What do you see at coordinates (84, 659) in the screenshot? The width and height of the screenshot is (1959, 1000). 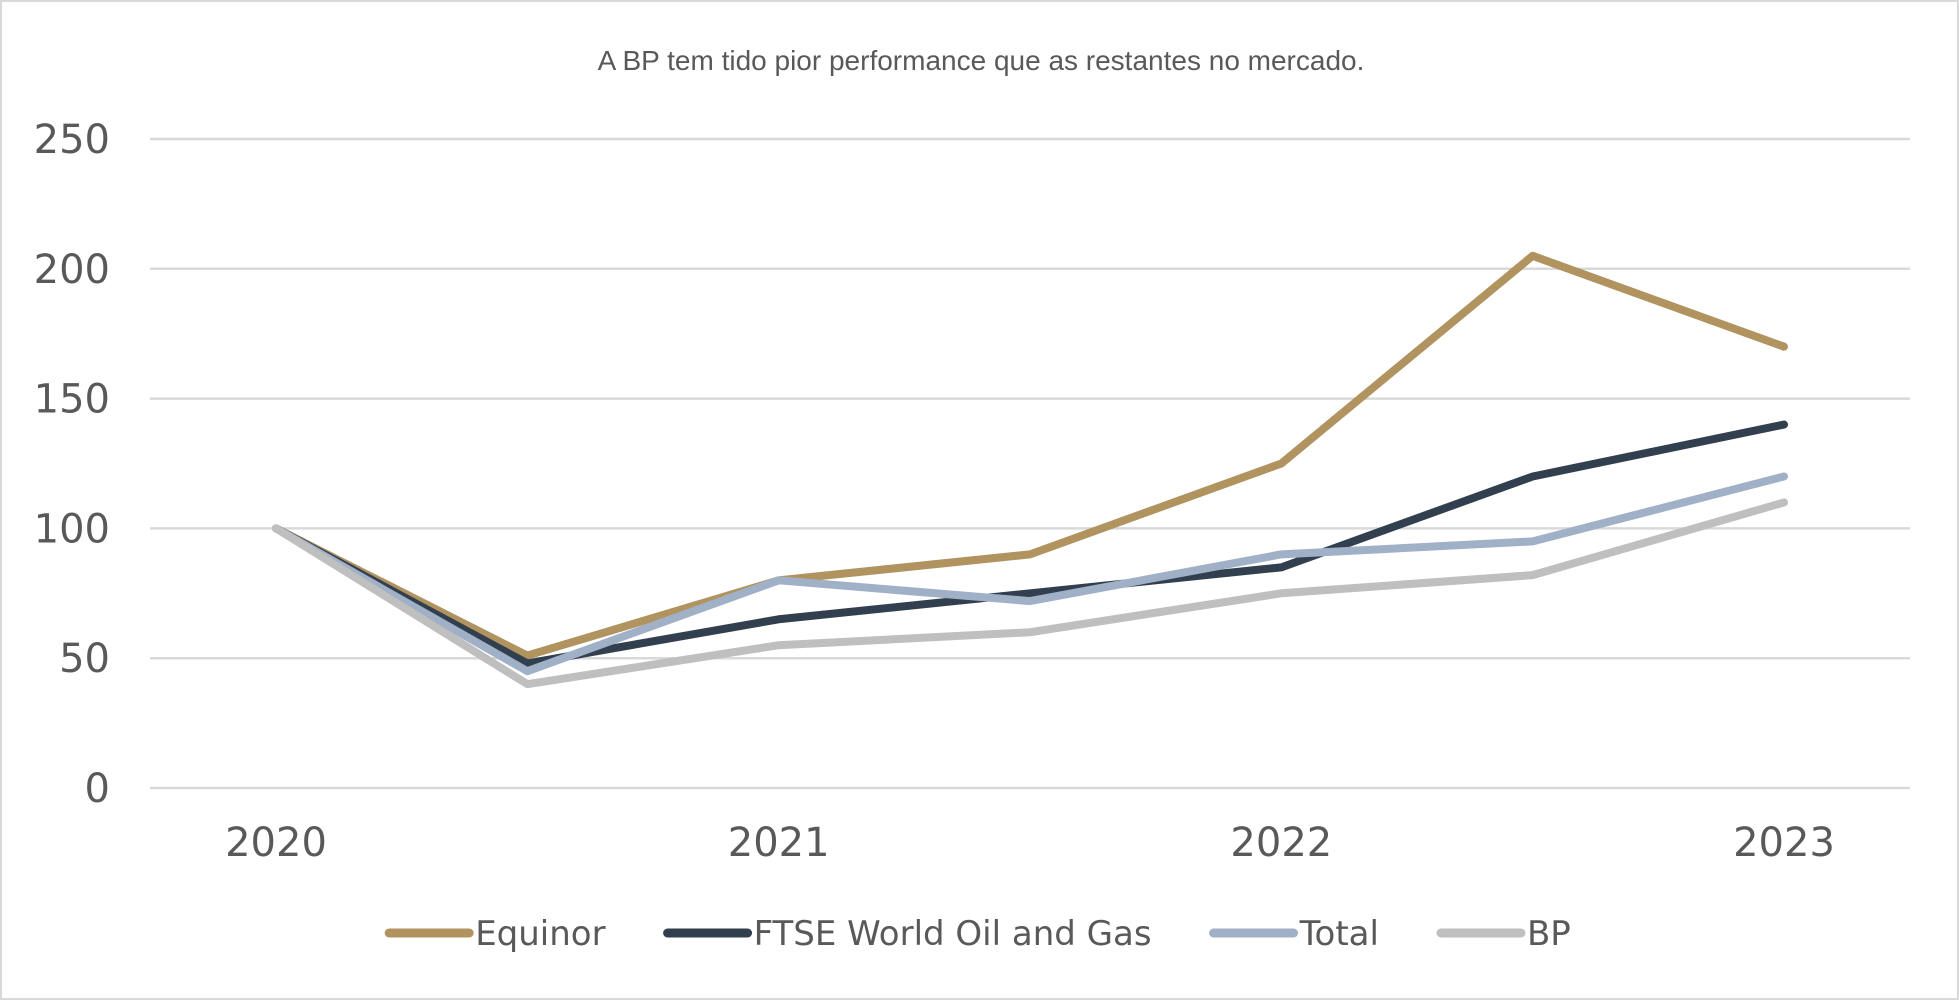 I see `y-tick-label: 50` at bounding box center [84, 659].